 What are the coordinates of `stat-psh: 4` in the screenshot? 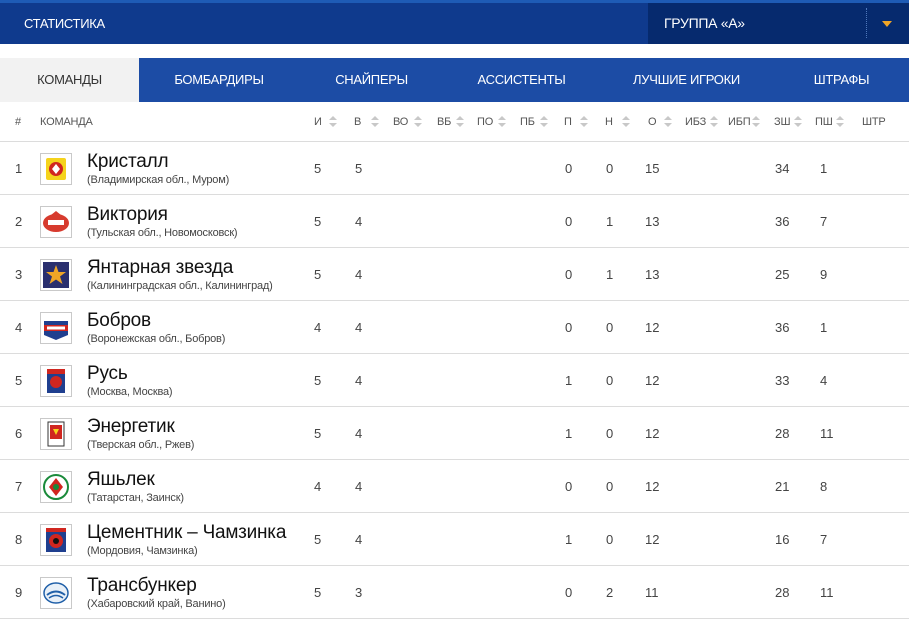 It's located at (824, 380).